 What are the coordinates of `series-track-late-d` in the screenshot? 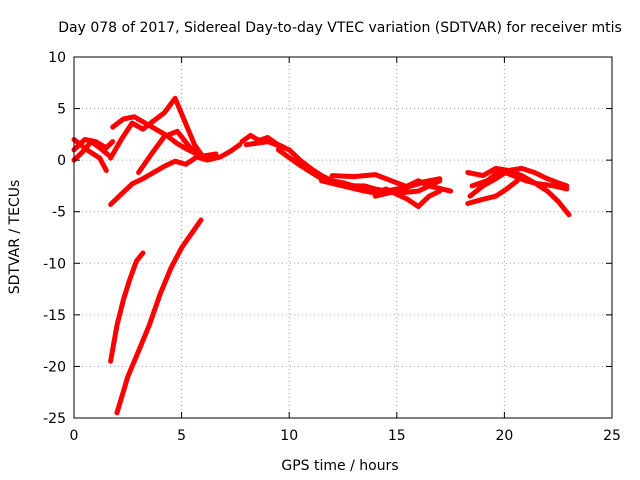 It's located at (519, 180).